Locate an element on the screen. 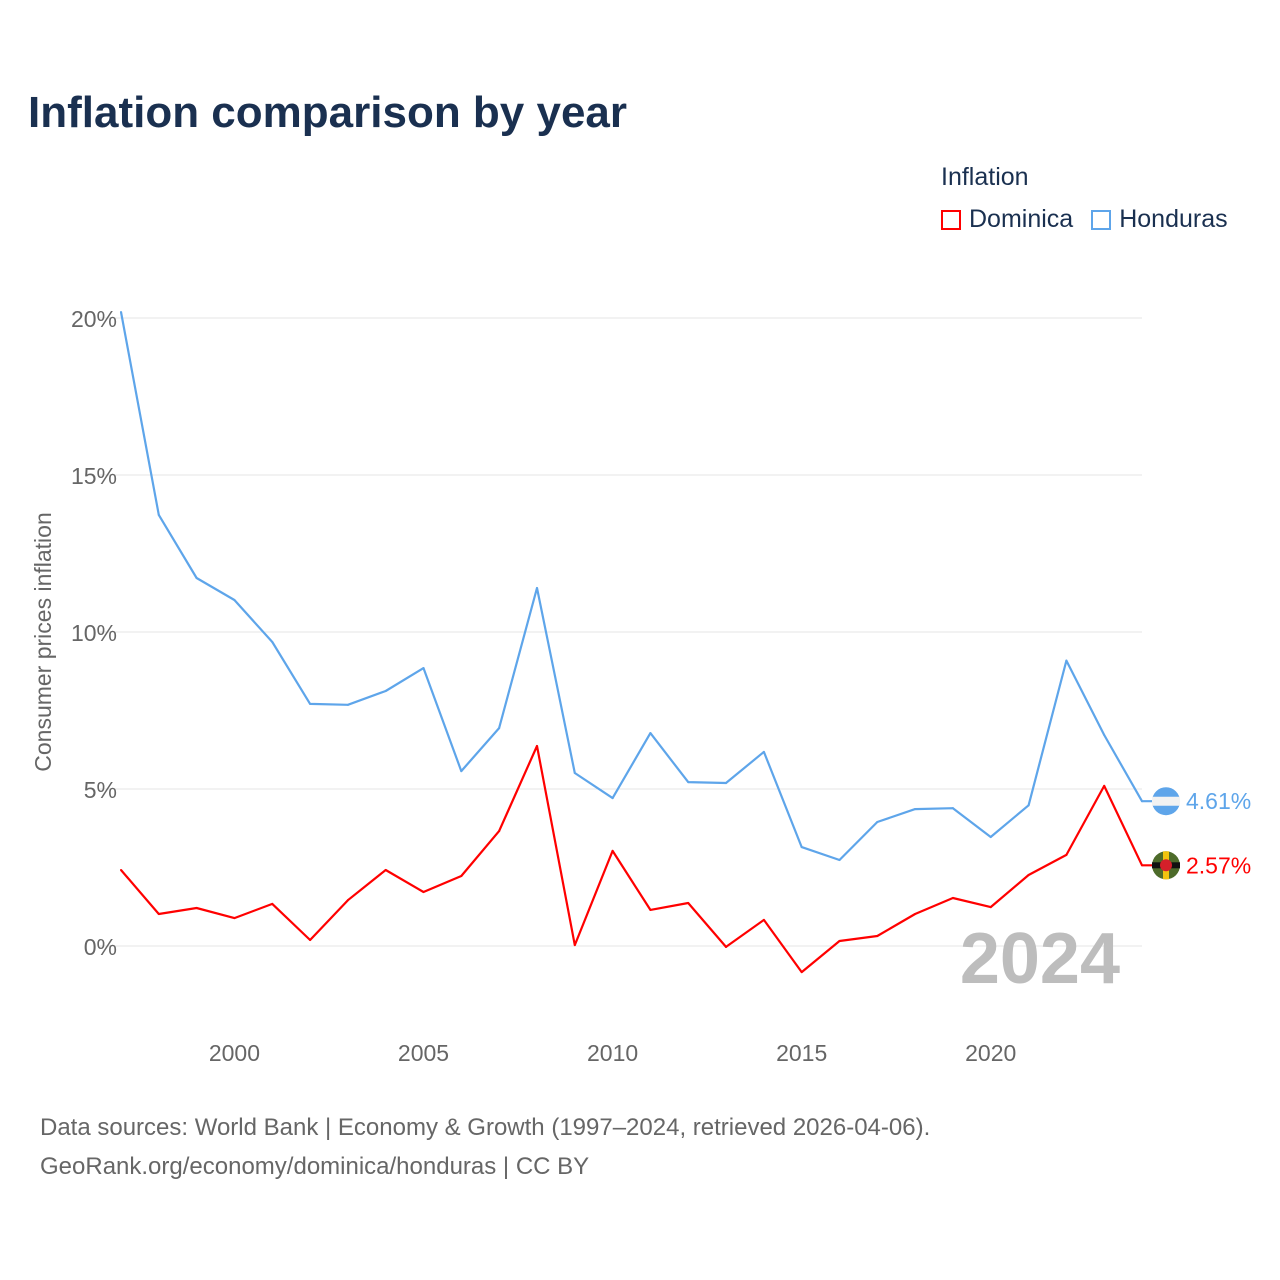  y-tick-label: 0% is located at coordinates (100, 947).